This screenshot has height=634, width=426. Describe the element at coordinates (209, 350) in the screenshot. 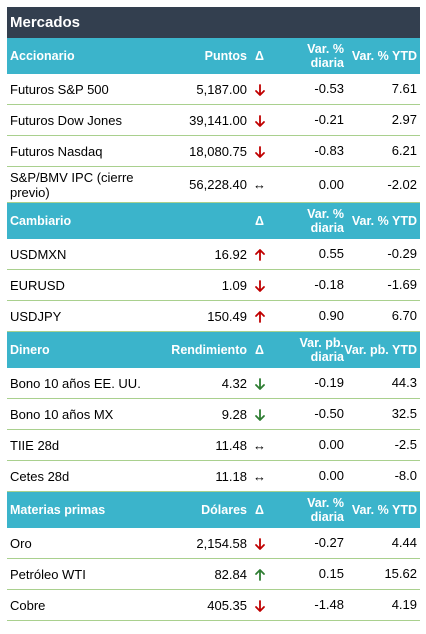

I see `column-header: Rendimiento` at that location.